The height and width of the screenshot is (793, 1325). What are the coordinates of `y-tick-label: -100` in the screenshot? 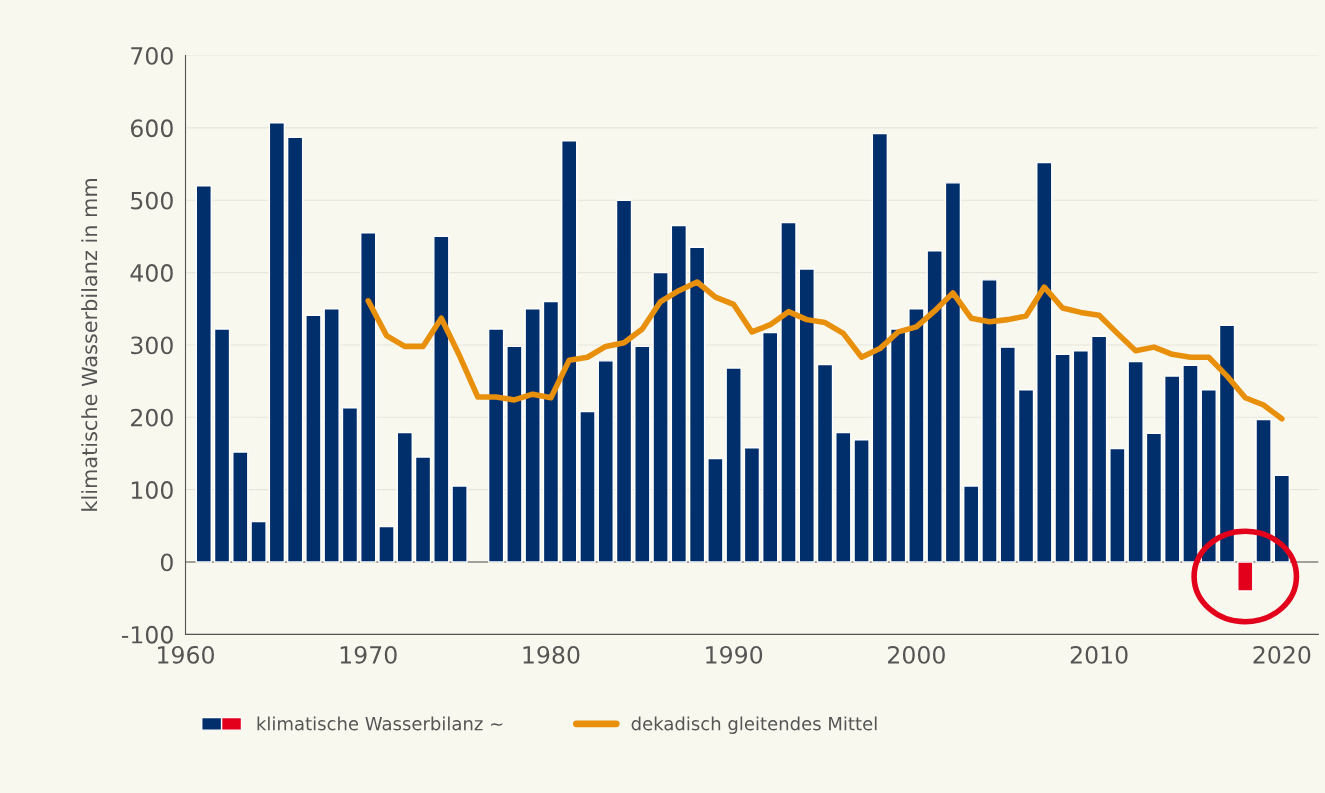 It's located at (147, 634).